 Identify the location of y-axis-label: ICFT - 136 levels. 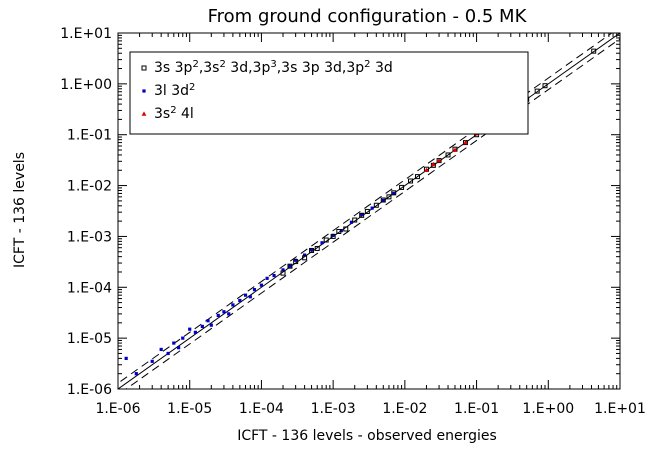
(20, 210).